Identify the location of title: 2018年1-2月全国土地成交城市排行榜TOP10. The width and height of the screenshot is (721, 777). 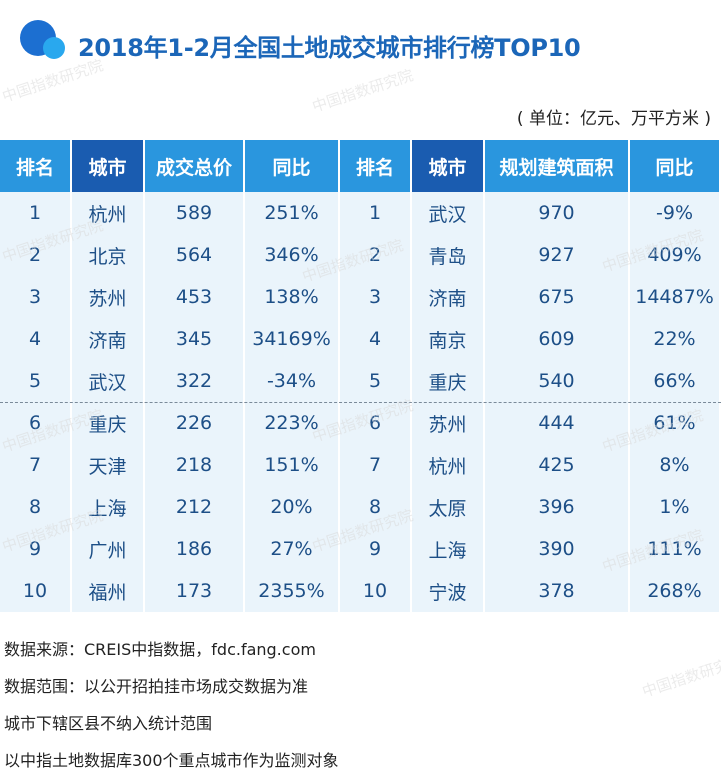
(329, 48).